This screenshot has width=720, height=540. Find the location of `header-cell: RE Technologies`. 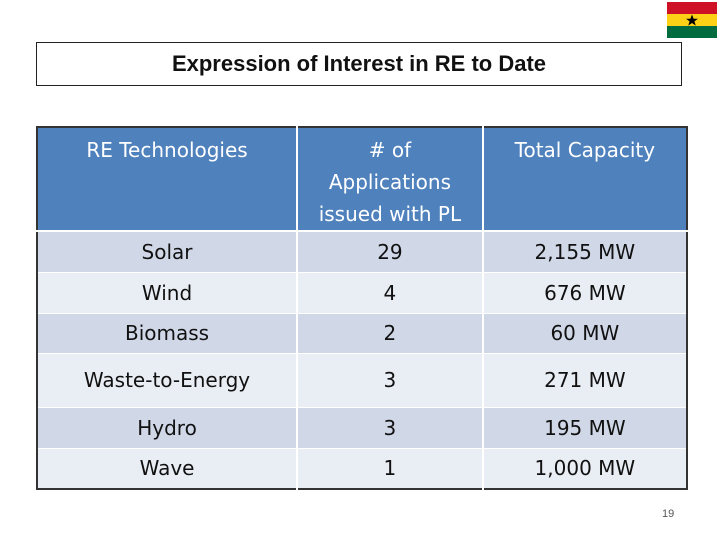

header-cell: RE Technologies is located at coordinates (167, 179).